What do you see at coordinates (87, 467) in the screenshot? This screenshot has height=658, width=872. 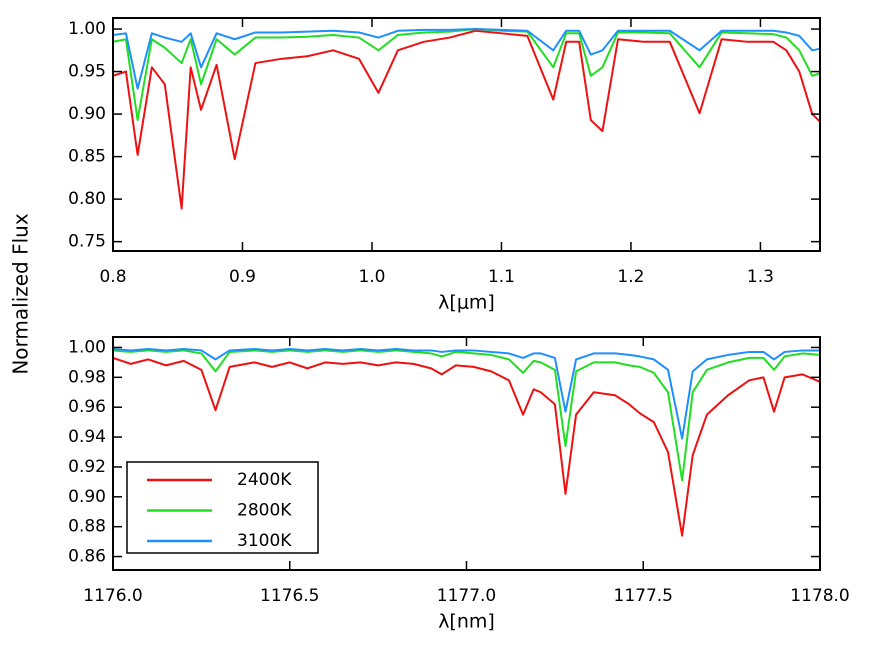 I see `y-tick-label: 0.92` at bounding box center [87, 467].